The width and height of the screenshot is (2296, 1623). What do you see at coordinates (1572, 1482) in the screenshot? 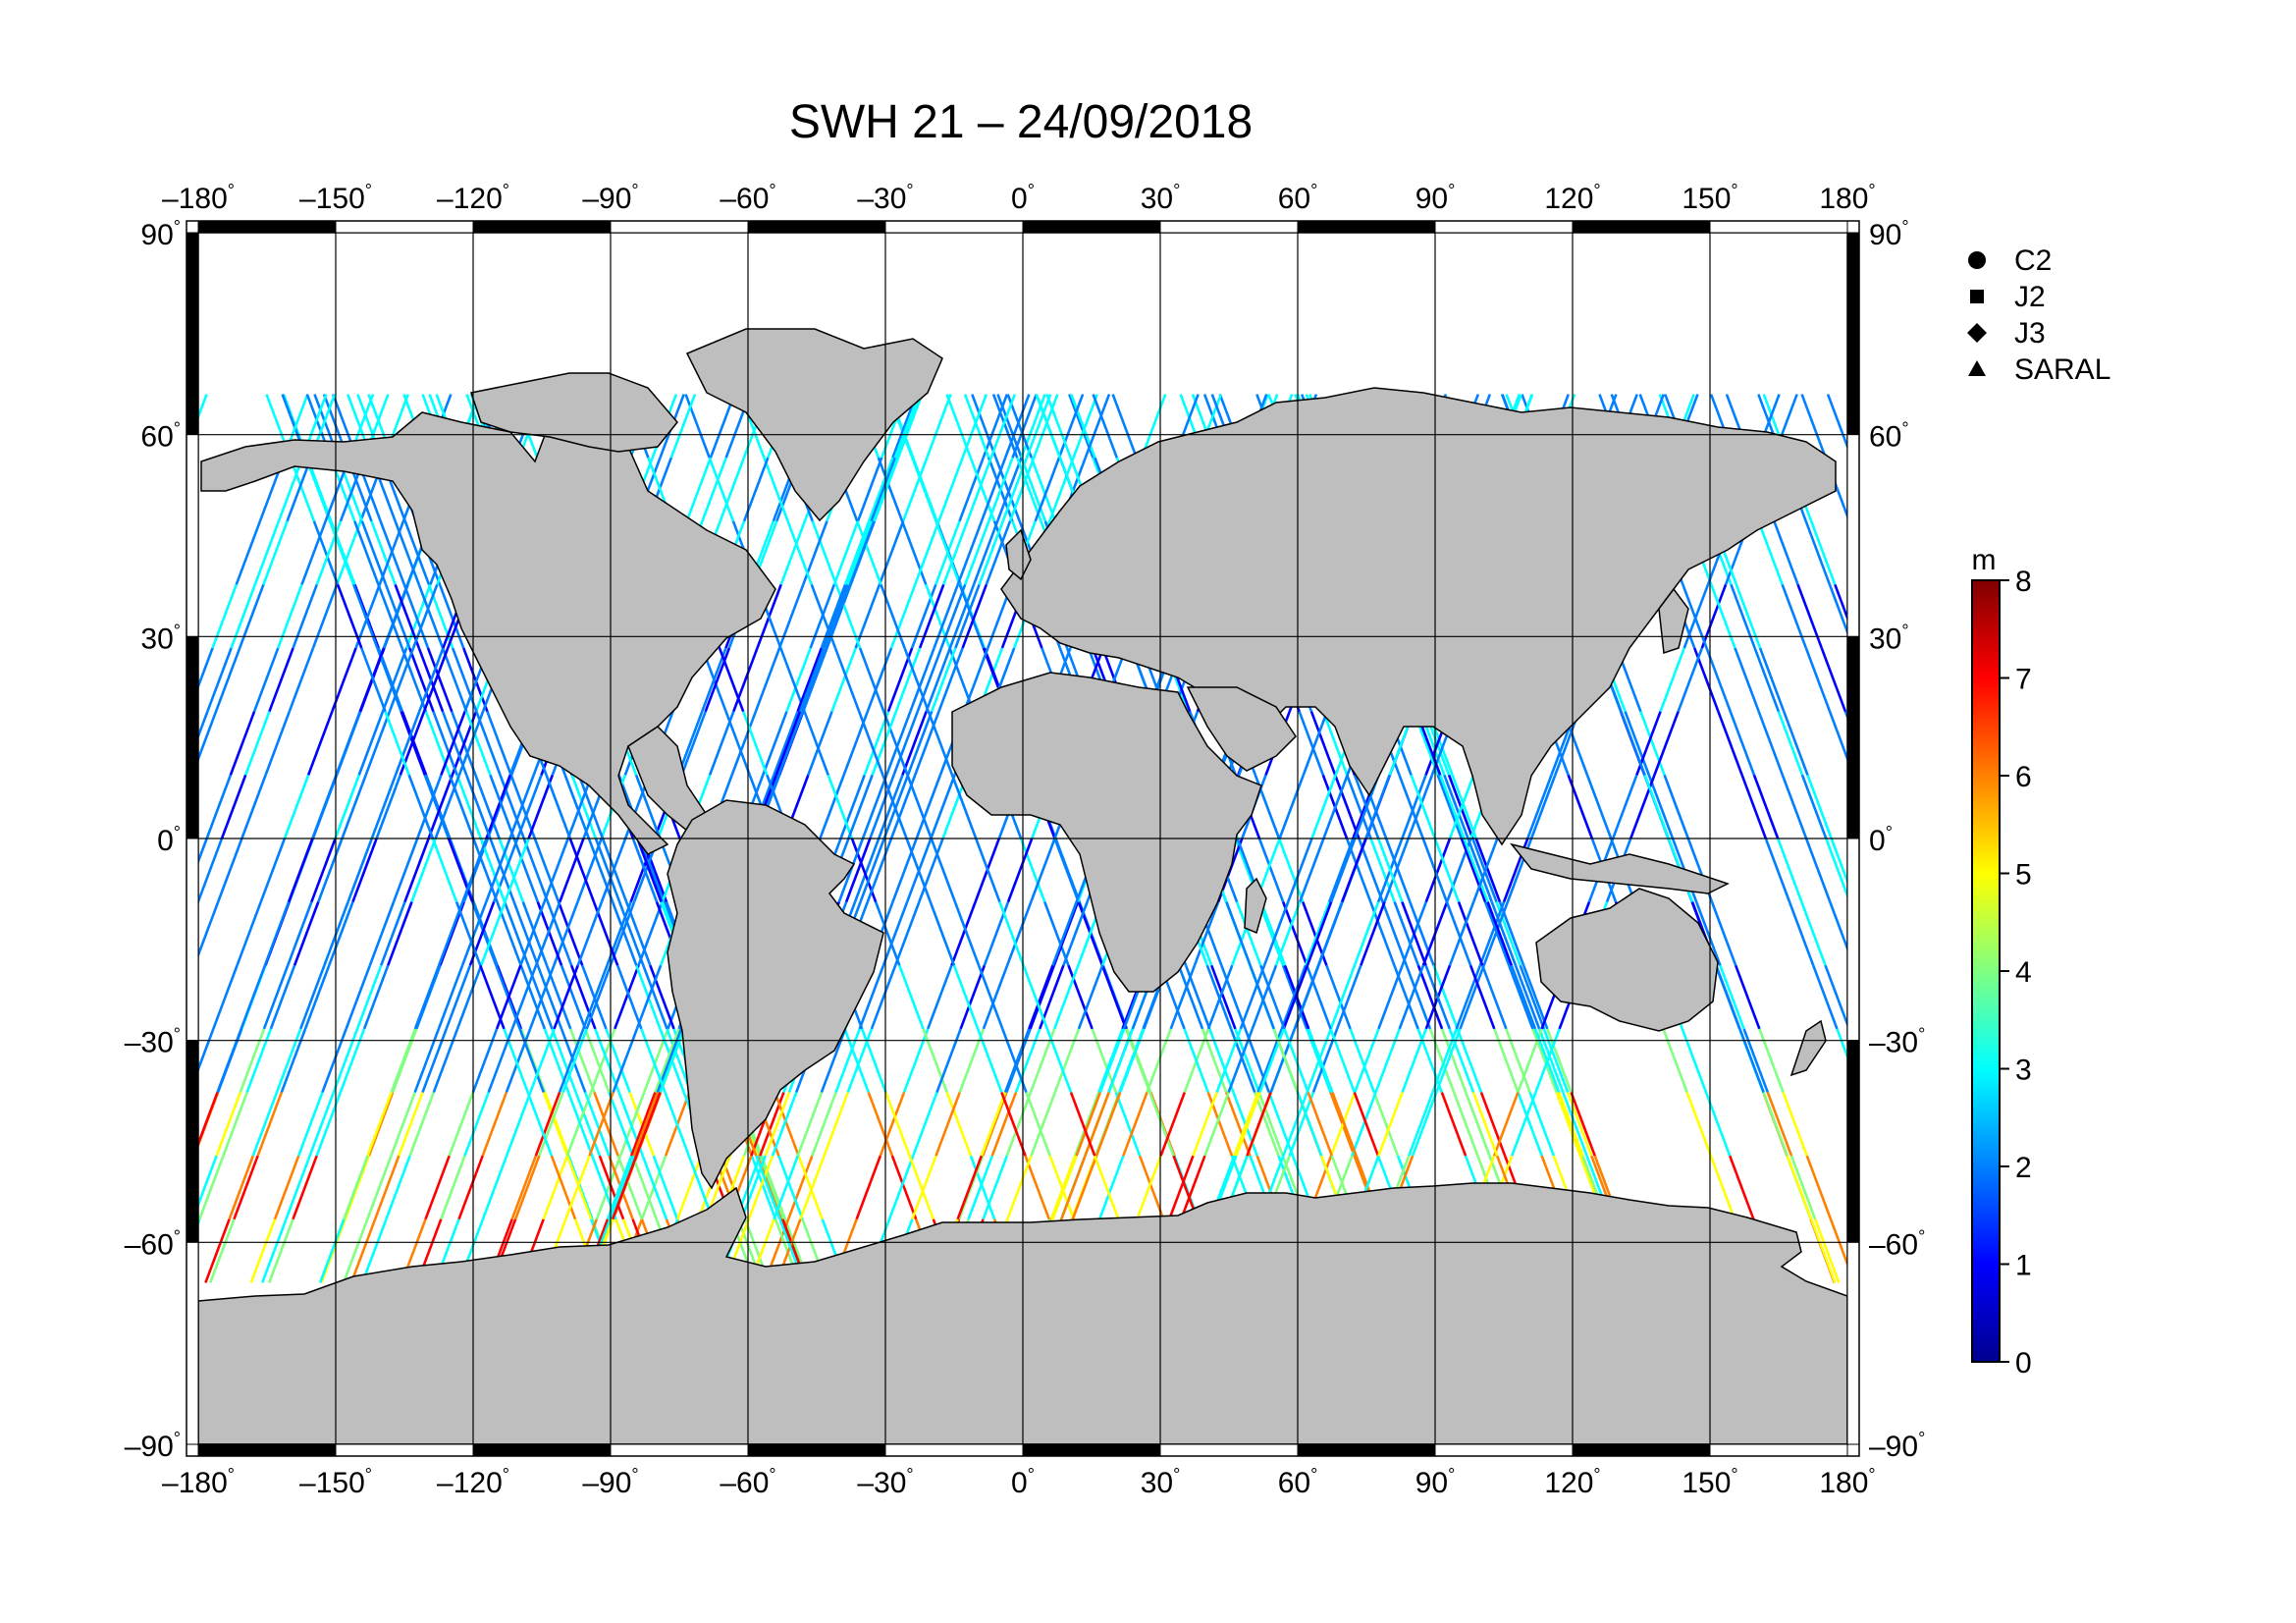
I see `lon-tick-label-bottom: 120°` at bounding box center [1572, 1482].